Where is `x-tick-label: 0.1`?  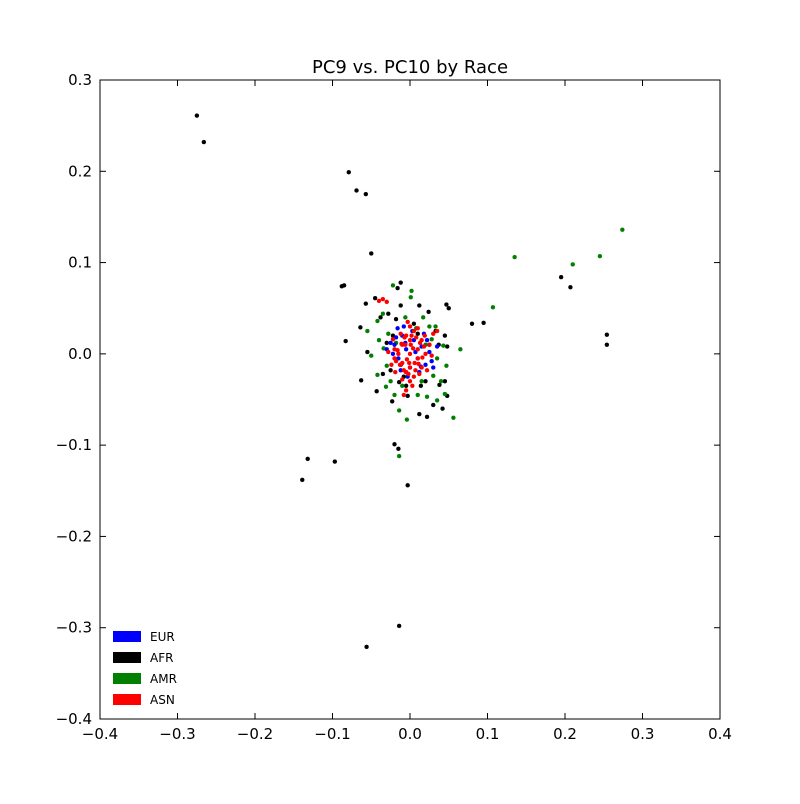
x-tick-label: 0.1 is located at coordinates (488, 734).